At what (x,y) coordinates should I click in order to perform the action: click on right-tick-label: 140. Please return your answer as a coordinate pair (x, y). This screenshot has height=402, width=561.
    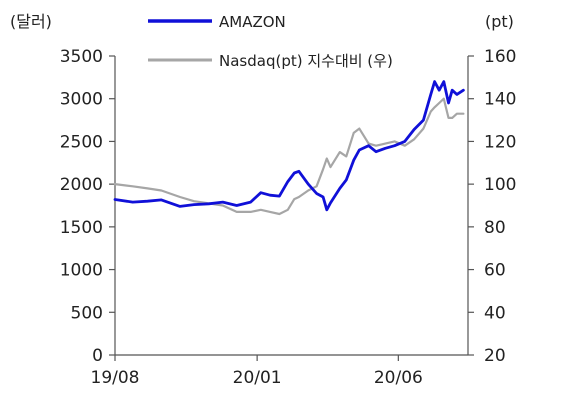
    Looking at the image, I should click on (500, 100).